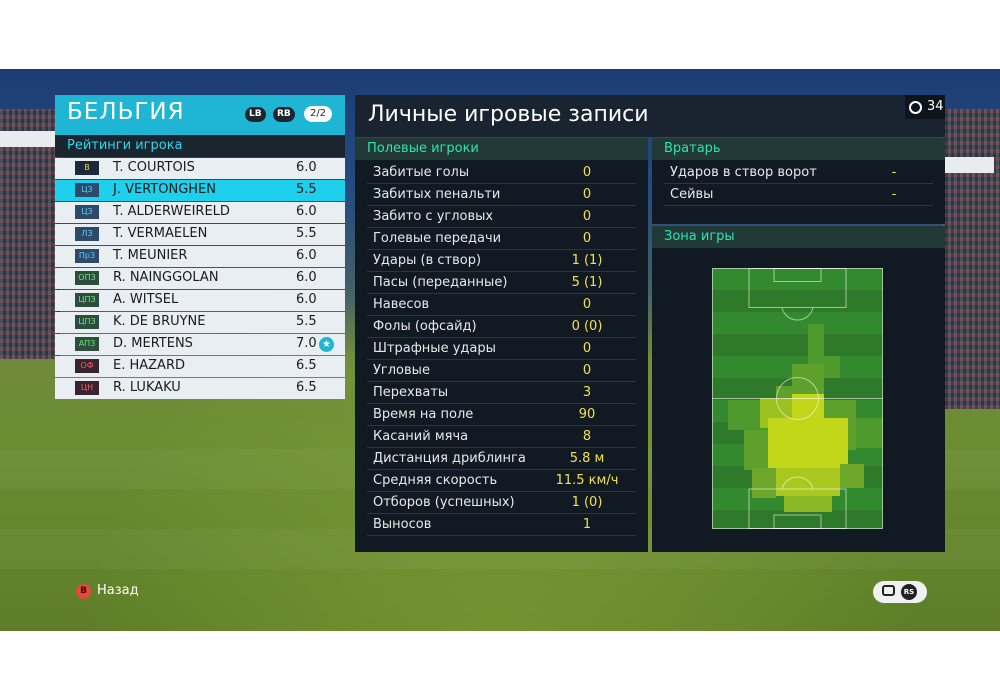 This screenshot has height=700, width=1000. I want to click on player-name: R. NAINGGOLAN, so click(166, 277).